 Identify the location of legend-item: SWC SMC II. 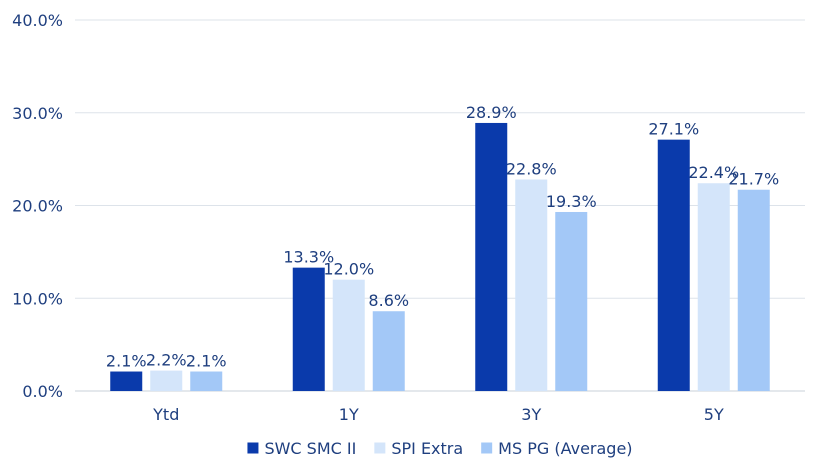
(301, 448).